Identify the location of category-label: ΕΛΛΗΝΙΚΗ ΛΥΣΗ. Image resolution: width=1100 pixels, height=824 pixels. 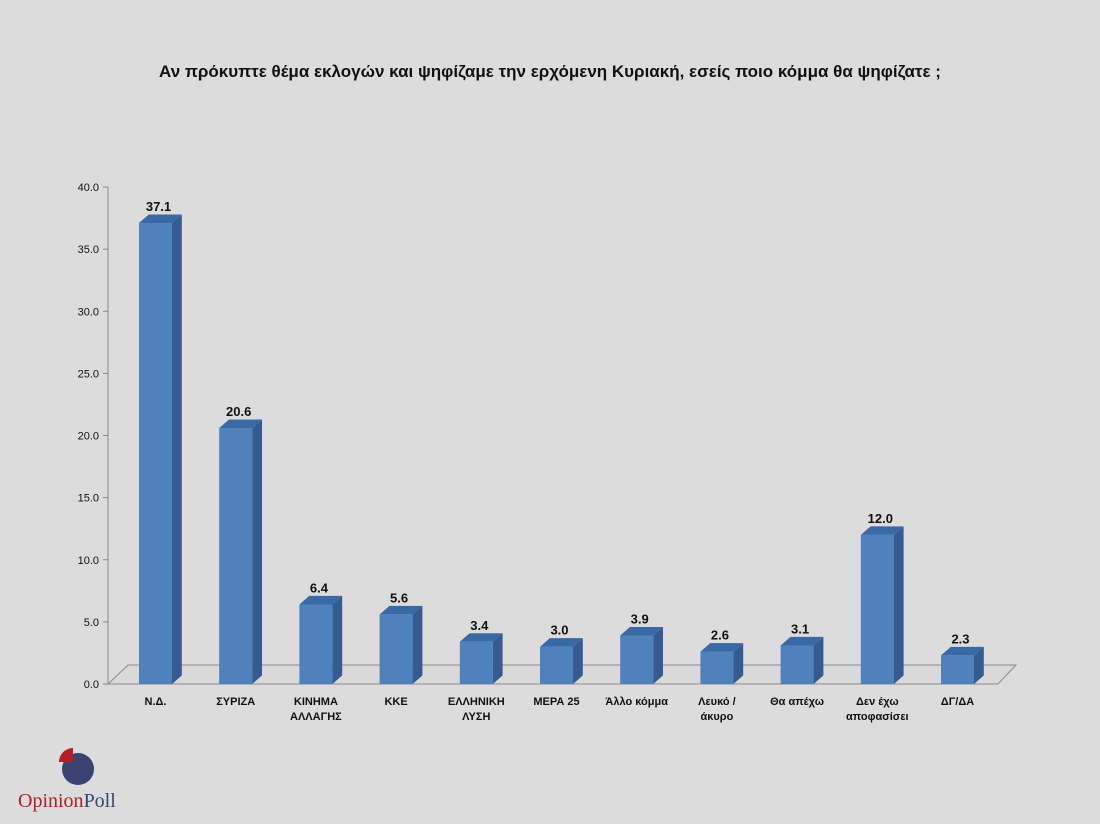
(476, 709).